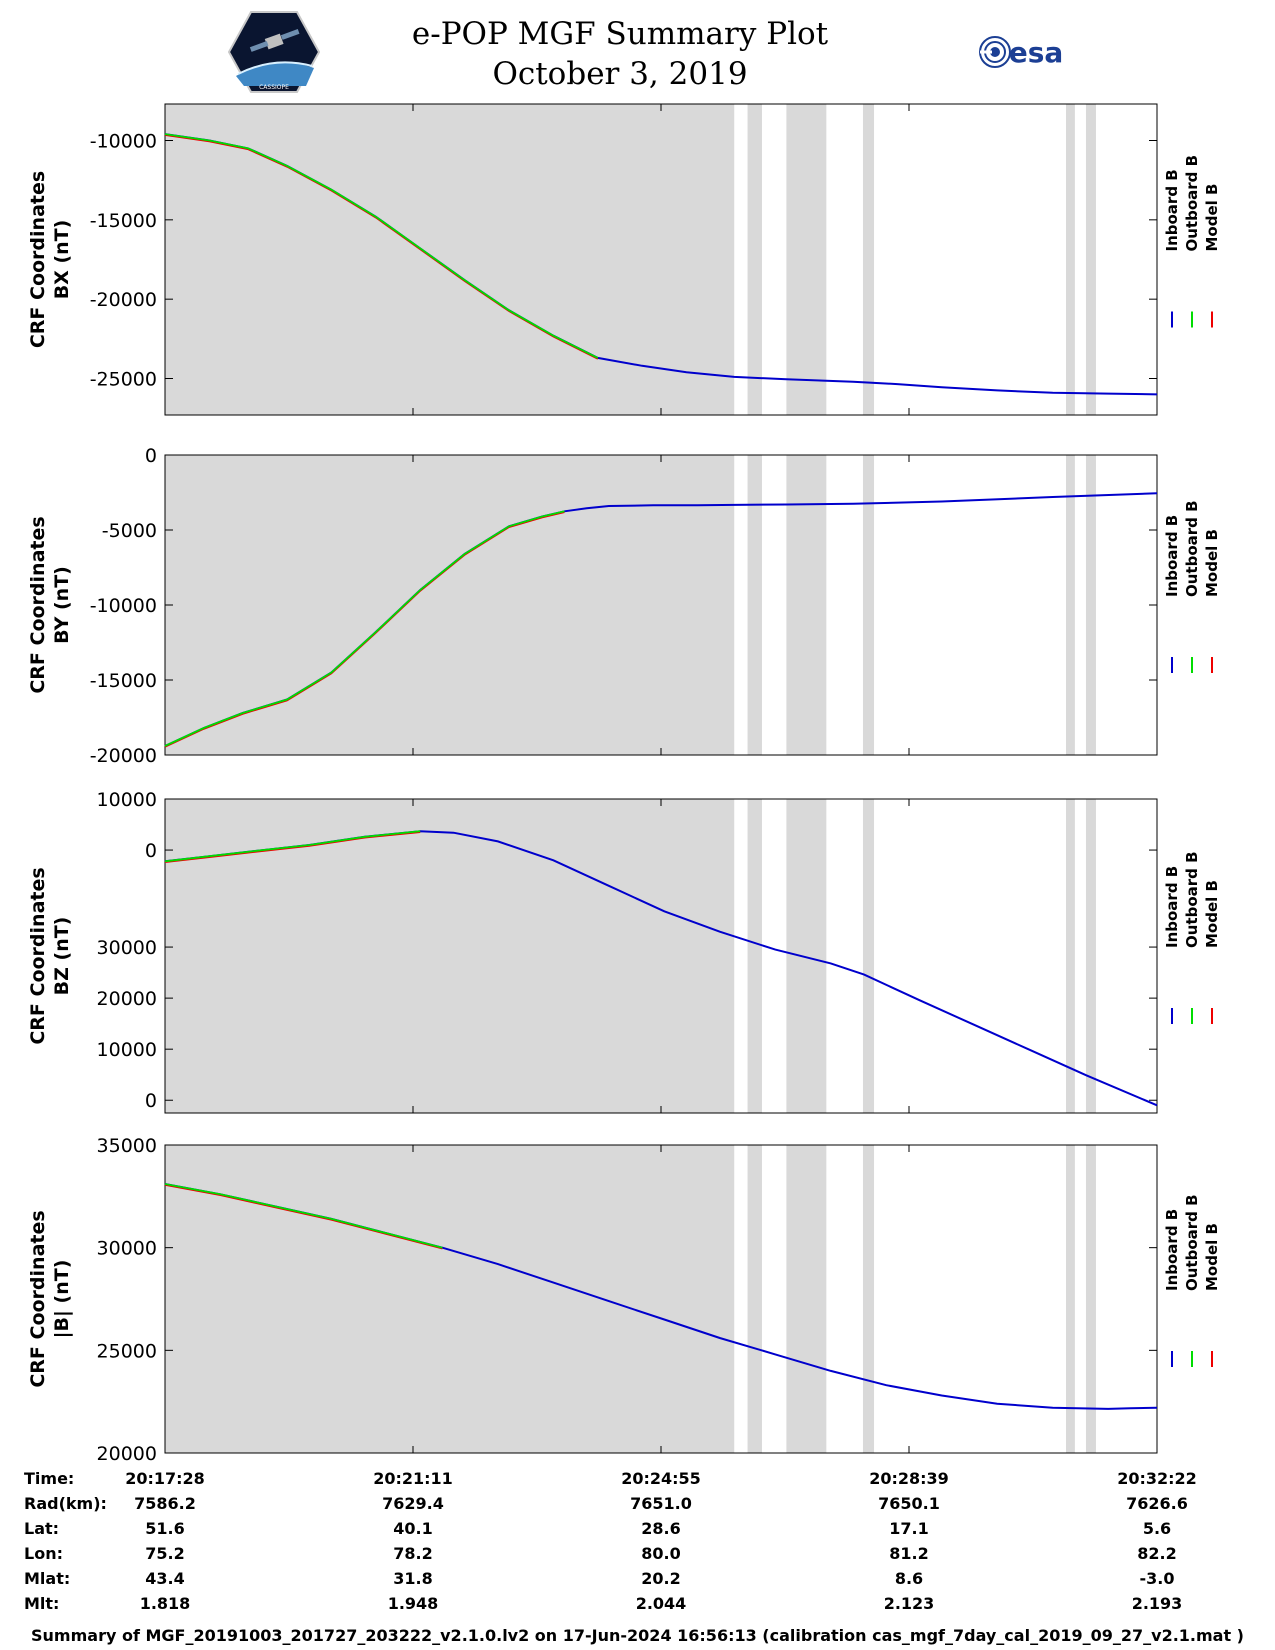 The image size is (1275, 1650). What do you see at coordinates (661, 1503) in the screenshot?
I see `orbit-cell: 7651.0` at bounding box center [661, 1503].